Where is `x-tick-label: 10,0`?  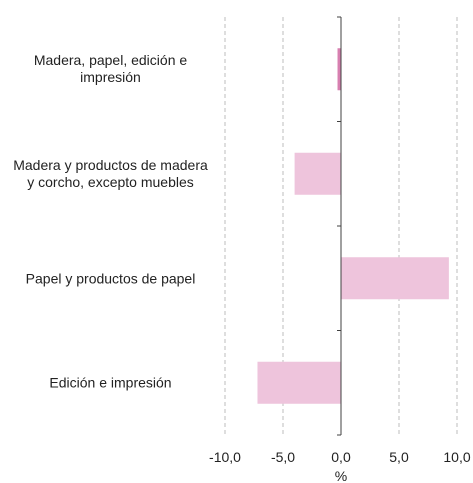
x-tick-label: 10,0 is located at coordinates (456, 457).